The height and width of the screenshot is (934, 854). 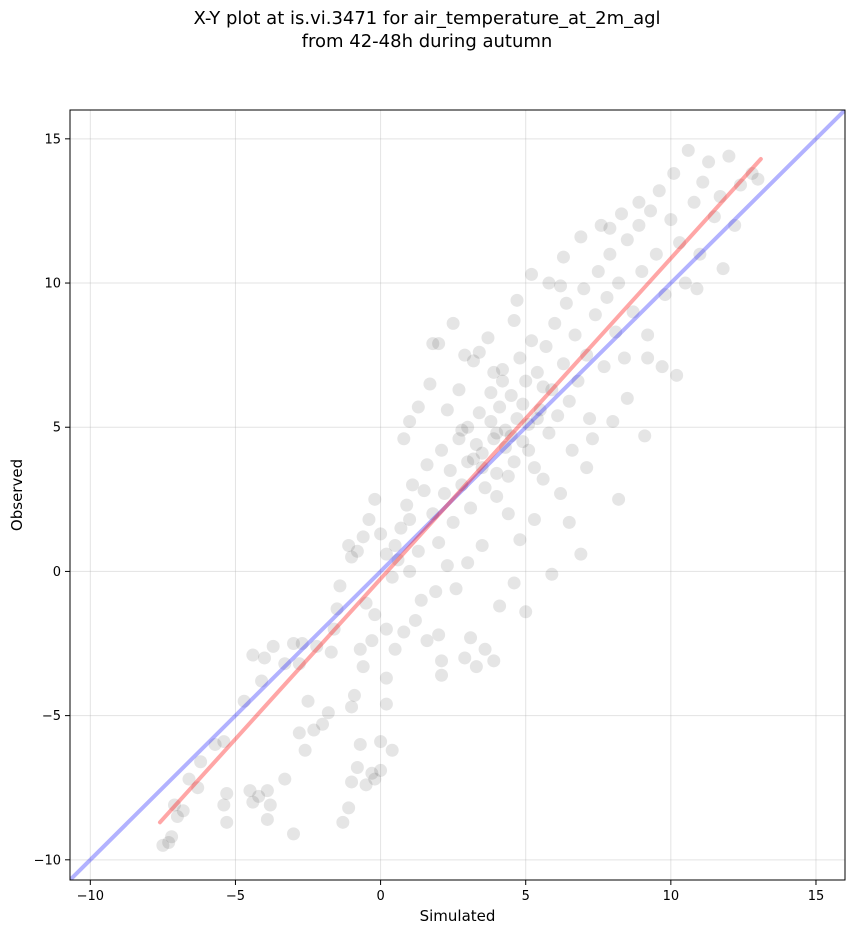 What do you see at coordinates (427, 41) in the screenshot?
I see `chart-title-line2: from 42-48h during autumn` at bounding box center [427, 41].